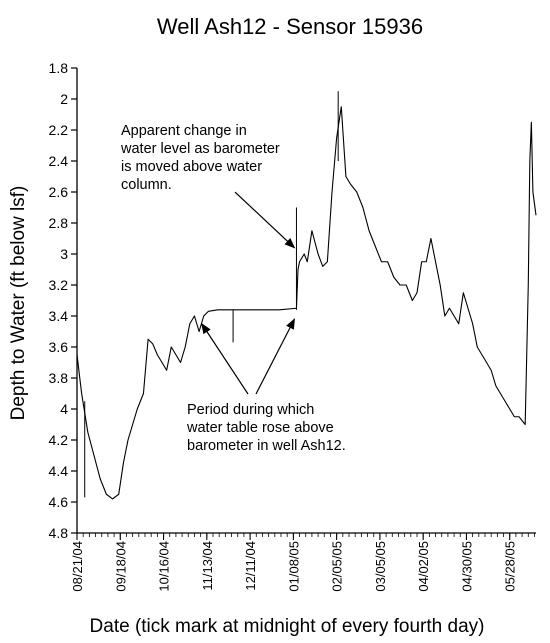 The width and height of the screenshot is (550, 643). Describe the element at coordinates (18, 303) in the screenshot. I see `y-axis-label: Depth to Water (ft below lsf)` at that location.